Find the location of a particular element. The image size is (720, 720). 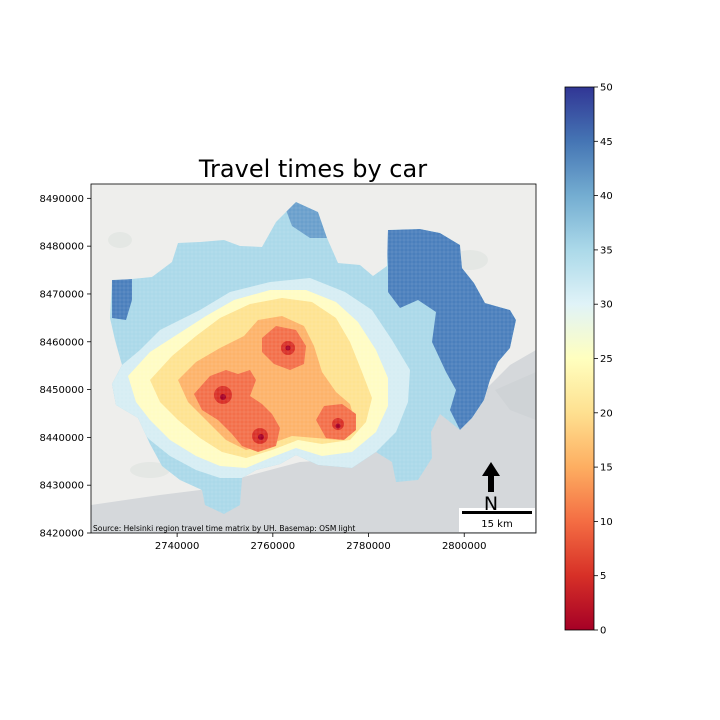

scale-bar-label: 15 km is located at coordinates (496, 524).